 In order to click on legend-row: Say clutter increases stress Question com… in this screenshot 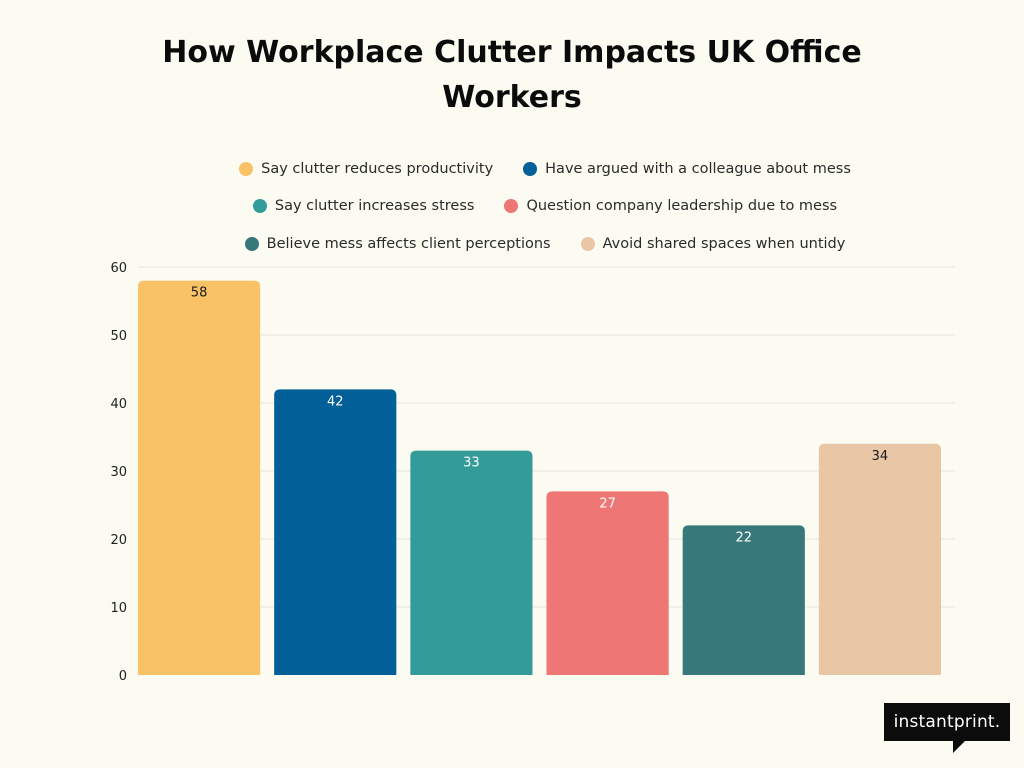, I will do `click(545, 207)`.